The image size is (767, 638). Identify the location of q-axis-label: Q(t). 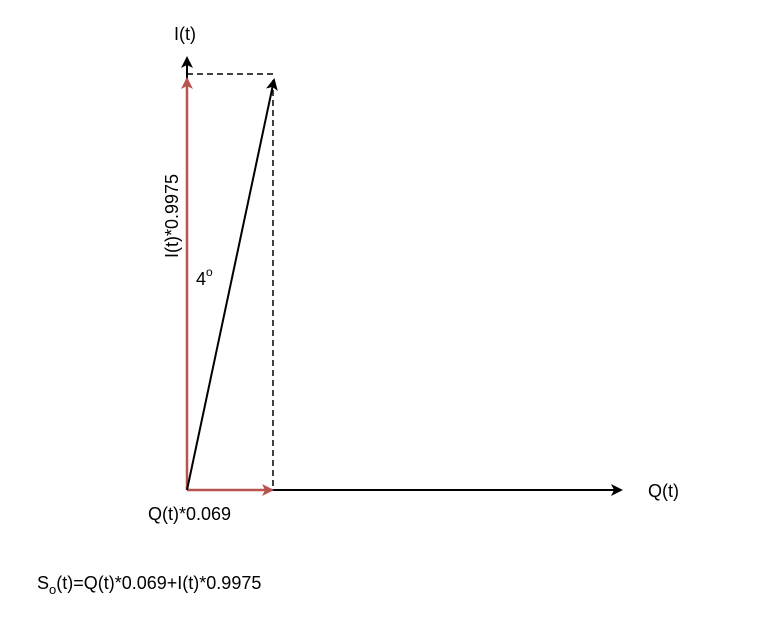
(663, 491).